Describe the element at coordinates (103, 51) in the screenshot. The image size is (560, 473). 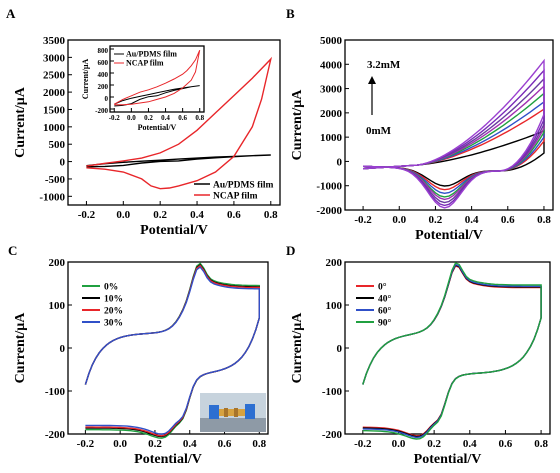
I see `y-tick-label: 800` at that location.